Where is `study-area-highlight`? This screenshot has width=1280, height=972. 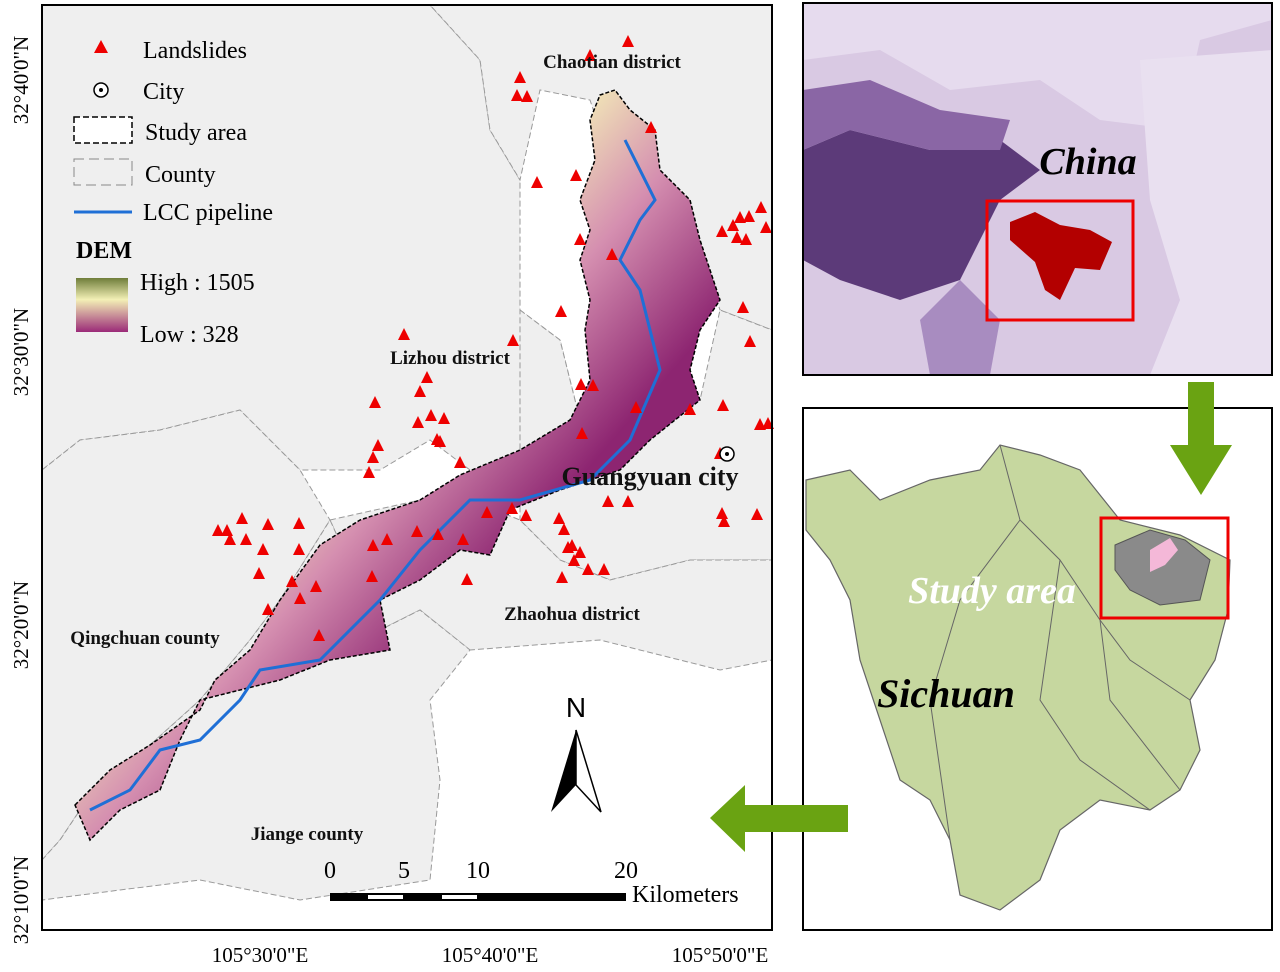 study-area-highlight is located at coordinates (1164, 555).